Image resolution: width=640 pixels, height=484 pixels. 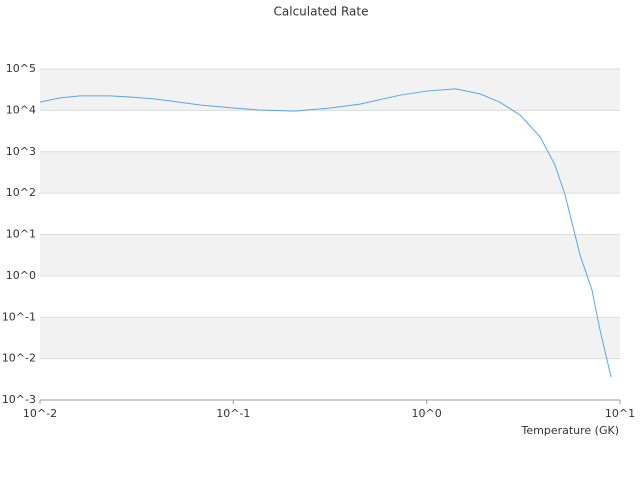 What do you see at coordinates (570, 430) in the screenshot?
I see `x-axis-label: Temperature (GK)` at bounding box center [570, 430].